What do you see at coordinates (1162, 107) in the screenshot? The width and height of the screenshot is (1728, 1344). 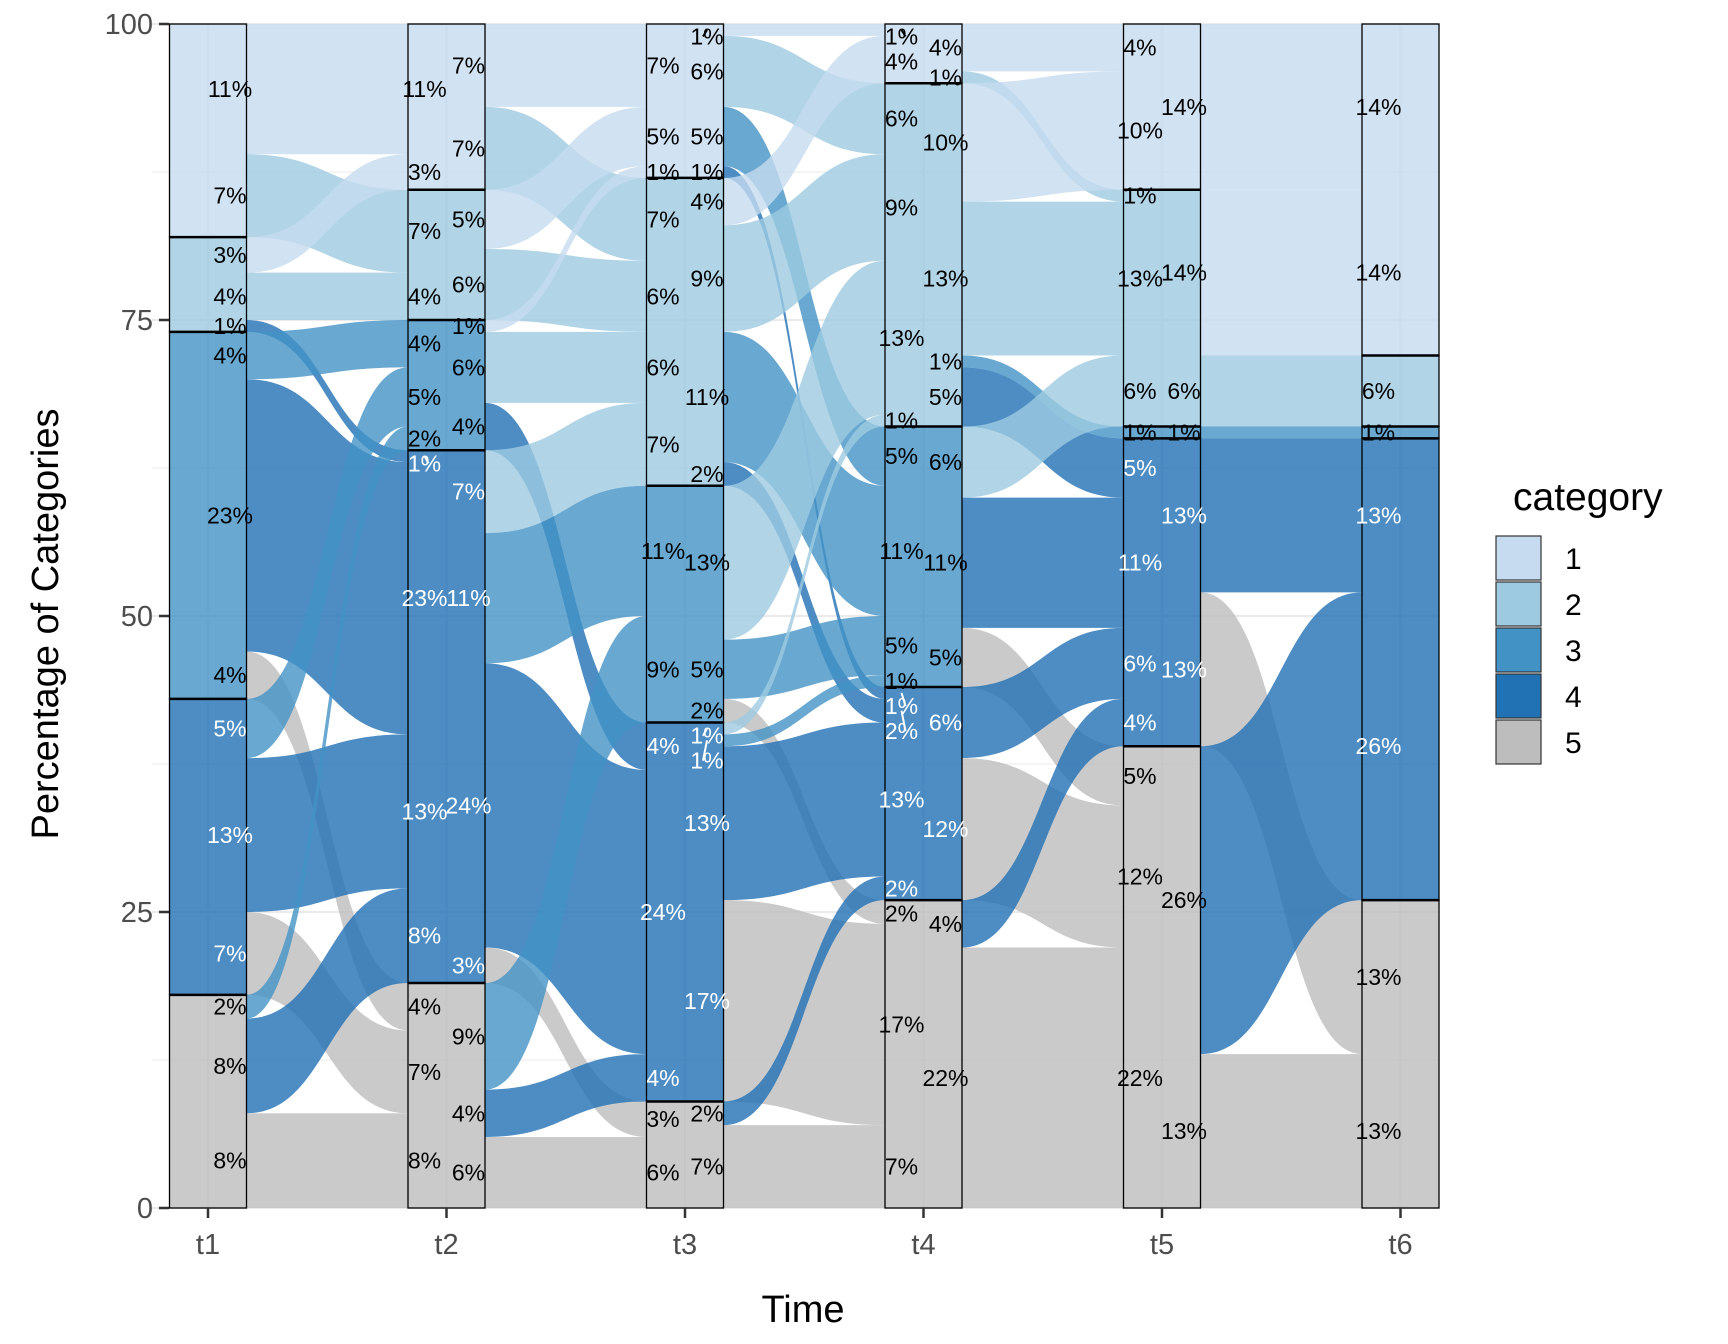 I see `stratum-t5-cat1` at bounding box center [1162, 107].